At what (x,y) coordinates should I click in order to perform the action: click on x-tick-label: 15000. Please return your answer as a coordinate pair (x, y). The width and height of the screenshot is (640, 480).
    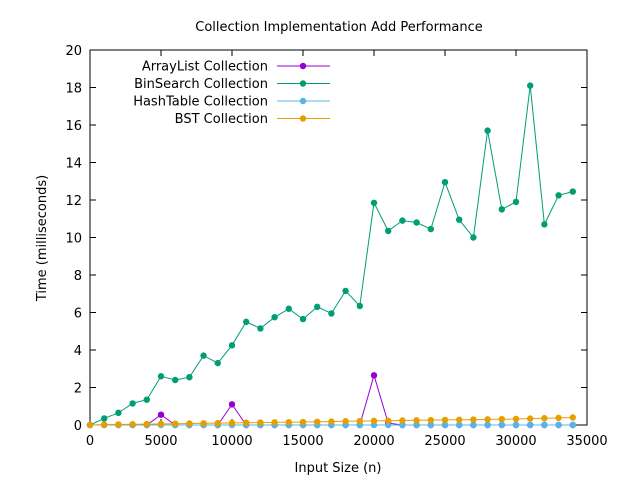
    Looking at the image, I should click on (302, 441).